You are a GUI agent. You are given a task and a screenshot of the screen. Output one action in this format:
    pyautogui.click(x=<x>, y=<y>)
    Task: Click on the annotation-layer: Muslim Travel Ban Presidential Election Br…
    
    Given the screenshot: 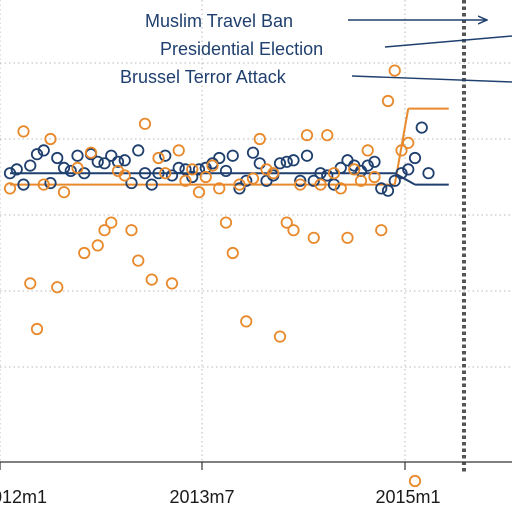 What is the action you would take?
    pyautogui.click(x=316, y=49)
    